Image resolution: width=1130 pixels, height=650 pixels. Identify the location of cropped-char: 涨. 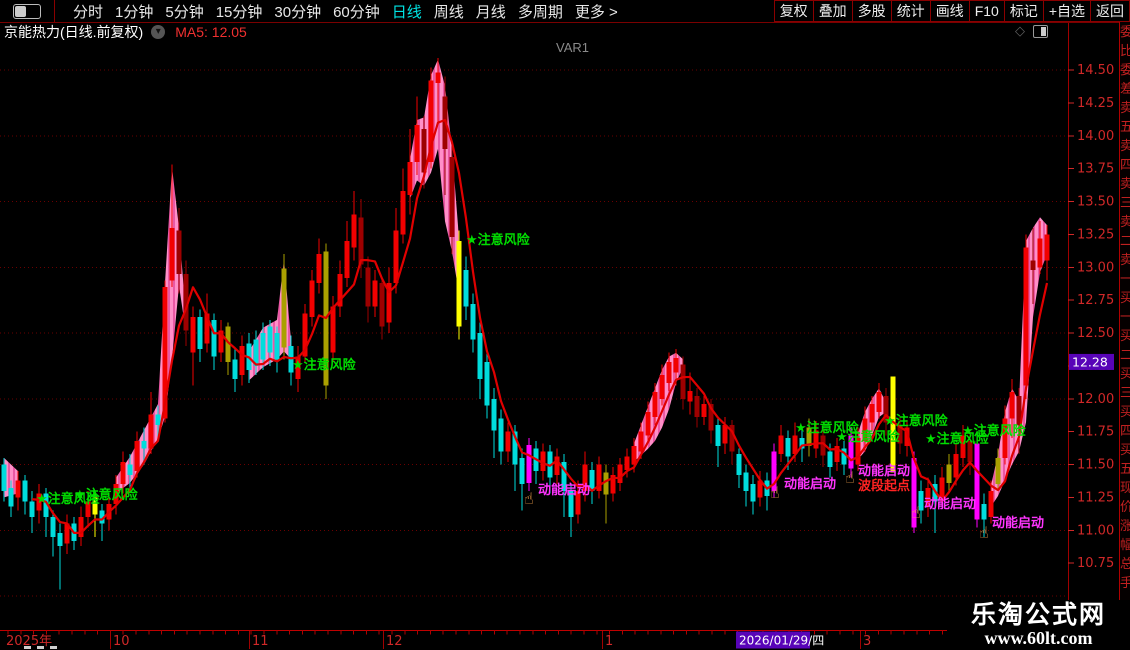
(1125, 525).